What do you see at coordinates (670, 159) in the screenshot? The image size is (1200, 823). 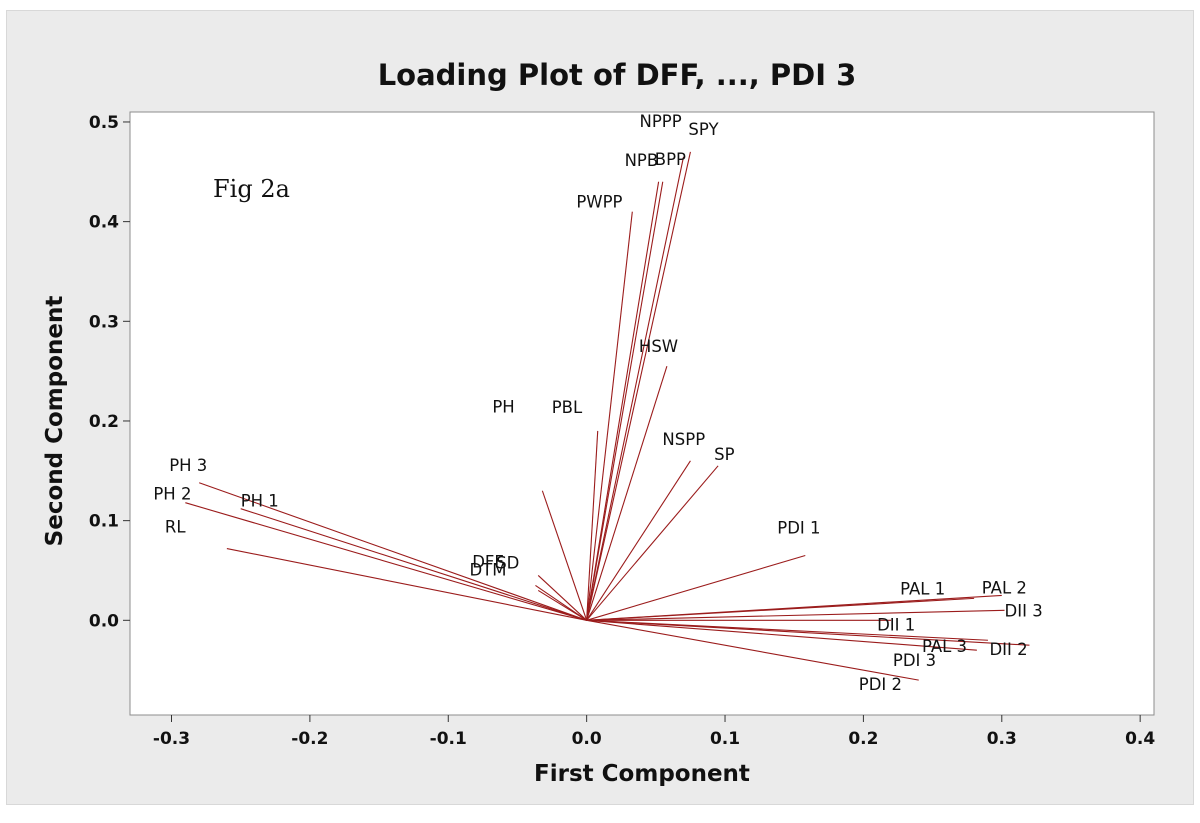 I see `variable-label: BPP` at bounding box center [670, 159].